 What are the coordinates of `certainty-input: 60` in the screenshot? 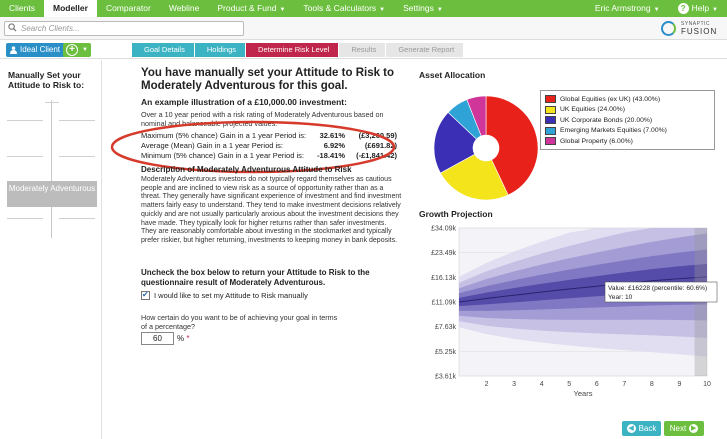 It's located at (157, 338).